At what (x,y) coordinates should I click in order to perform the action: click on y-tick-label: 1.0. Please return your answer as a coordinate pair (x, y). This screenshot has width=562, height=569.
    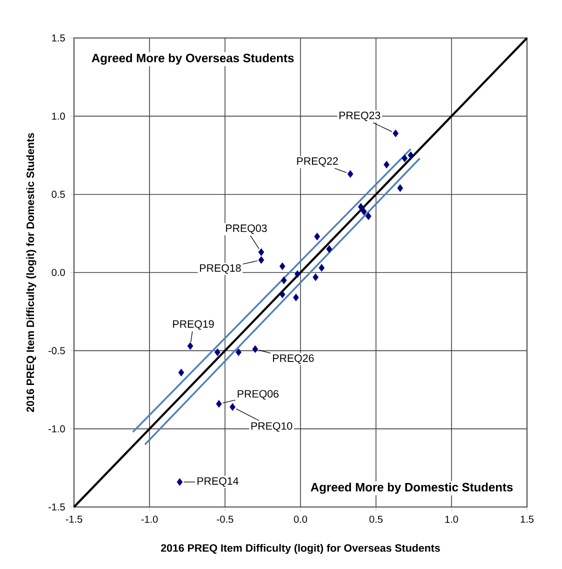
    Looking at the image, I should click on (58, 116).